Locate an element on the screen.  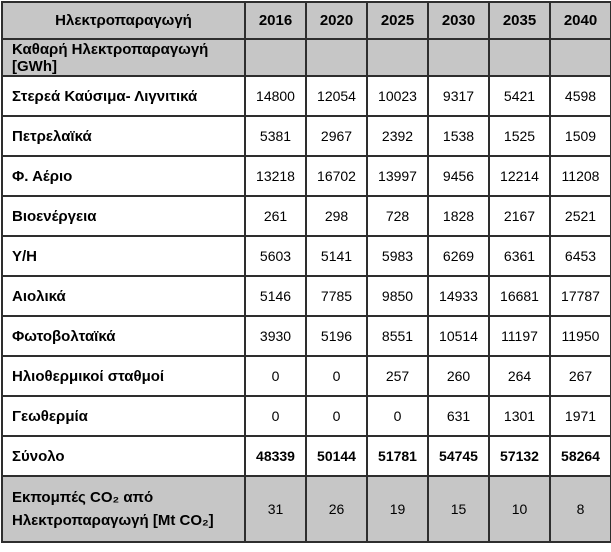
row-label: Φωτοβολταϊκά is located at coordinates (123, 336).